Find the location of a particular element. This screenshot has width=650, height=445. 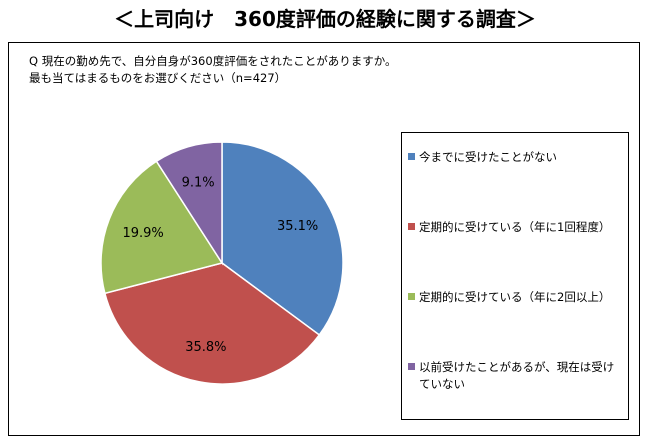

legend-label-never: 今までに受けたことがない is located at coordinates (488, 157).